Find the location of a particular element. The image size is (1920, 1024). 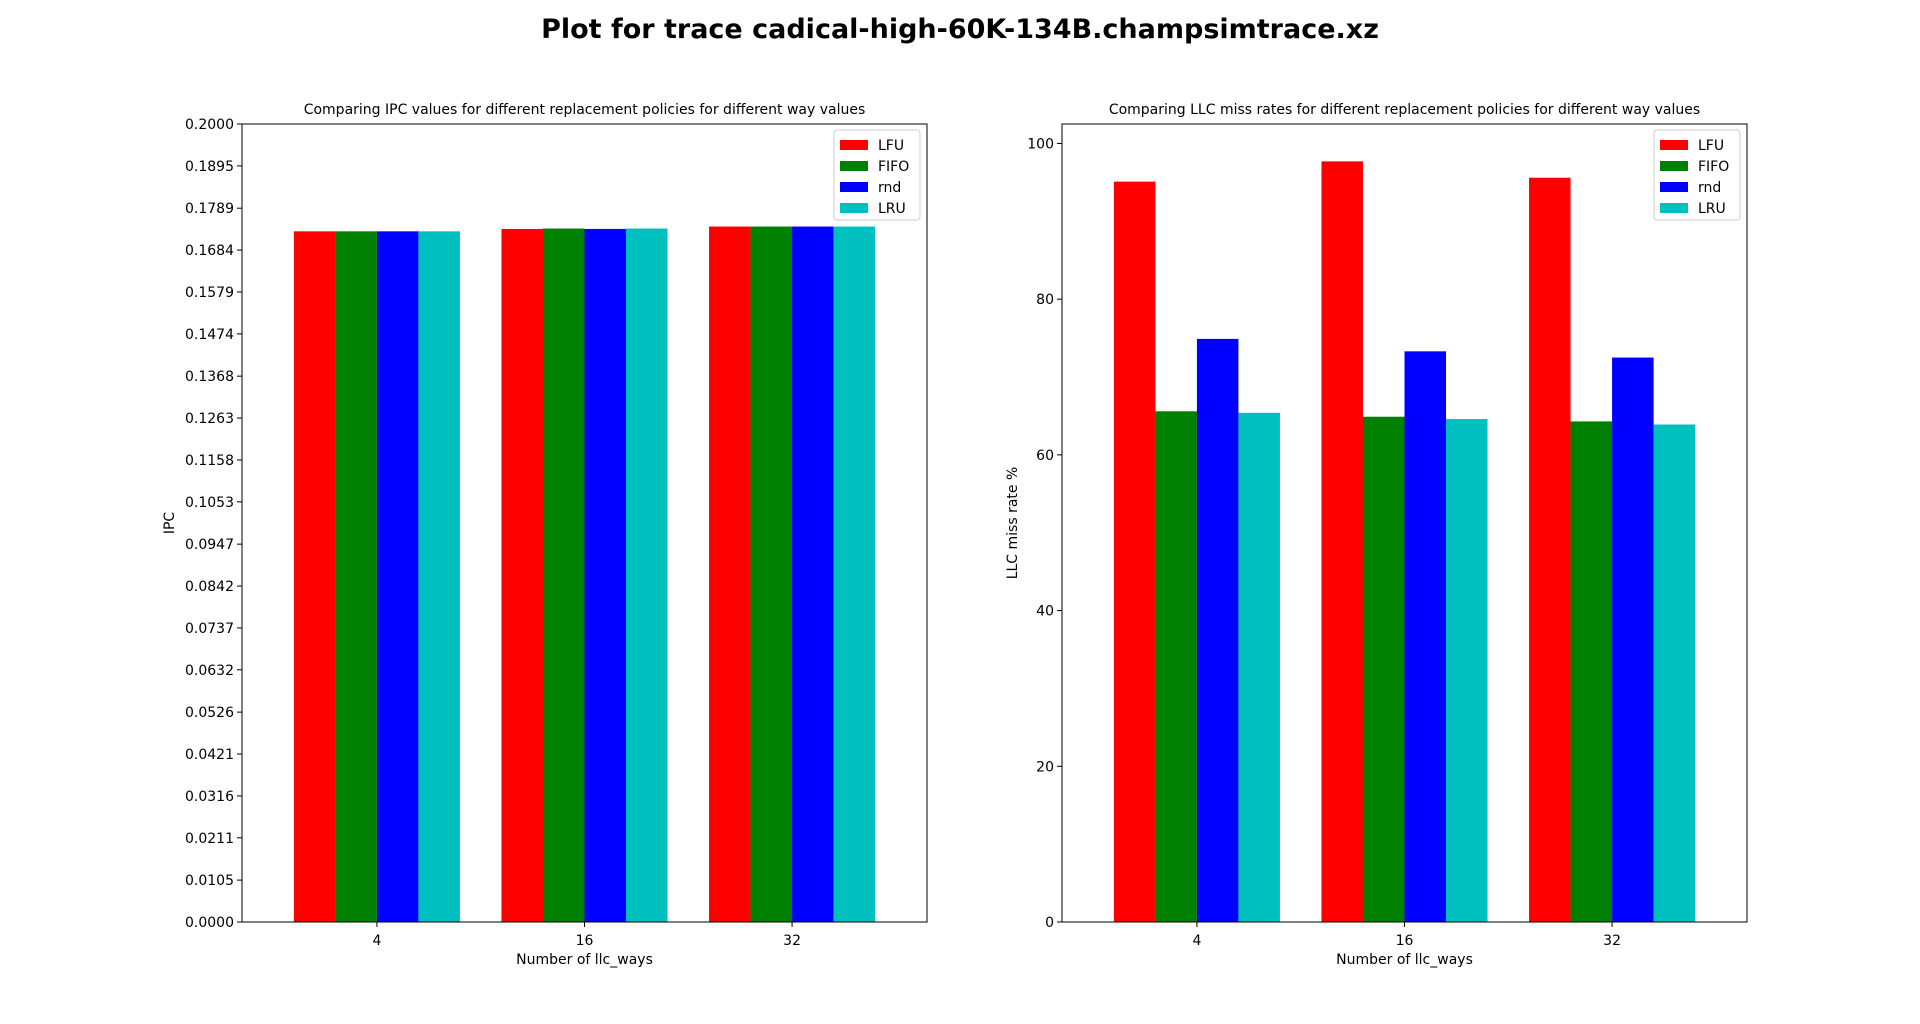

y-tick-label: 0.2000 is located at coordinates (209, 125).